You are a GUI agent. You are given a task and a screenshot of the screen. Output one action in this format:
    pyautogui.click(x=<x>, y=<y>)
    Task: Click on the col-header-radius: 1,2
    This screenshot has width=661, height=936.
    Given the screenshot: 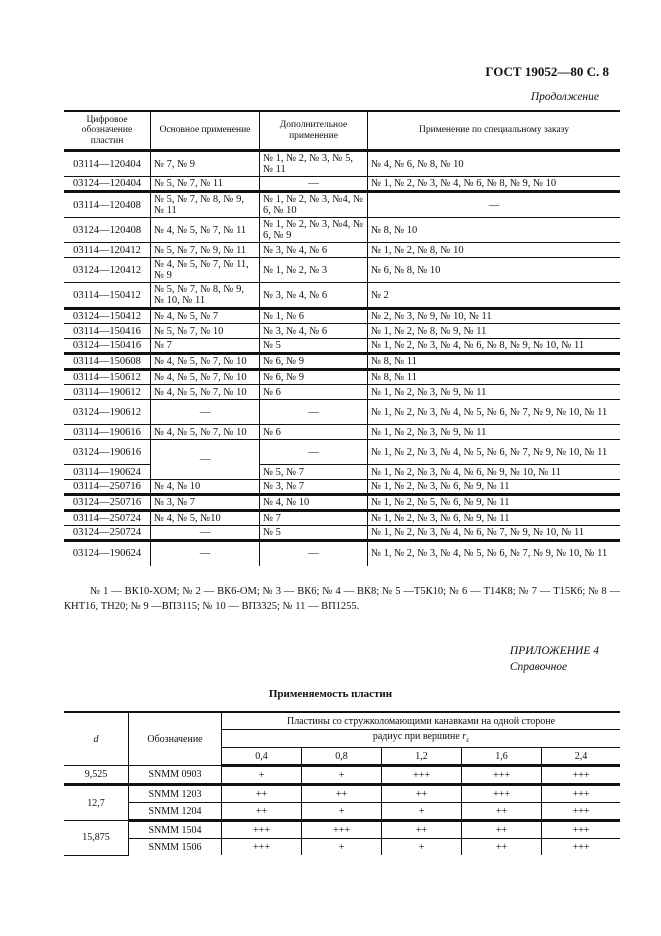 What is the action you would take?
    pyautogui.click(x=422, y=757)
    